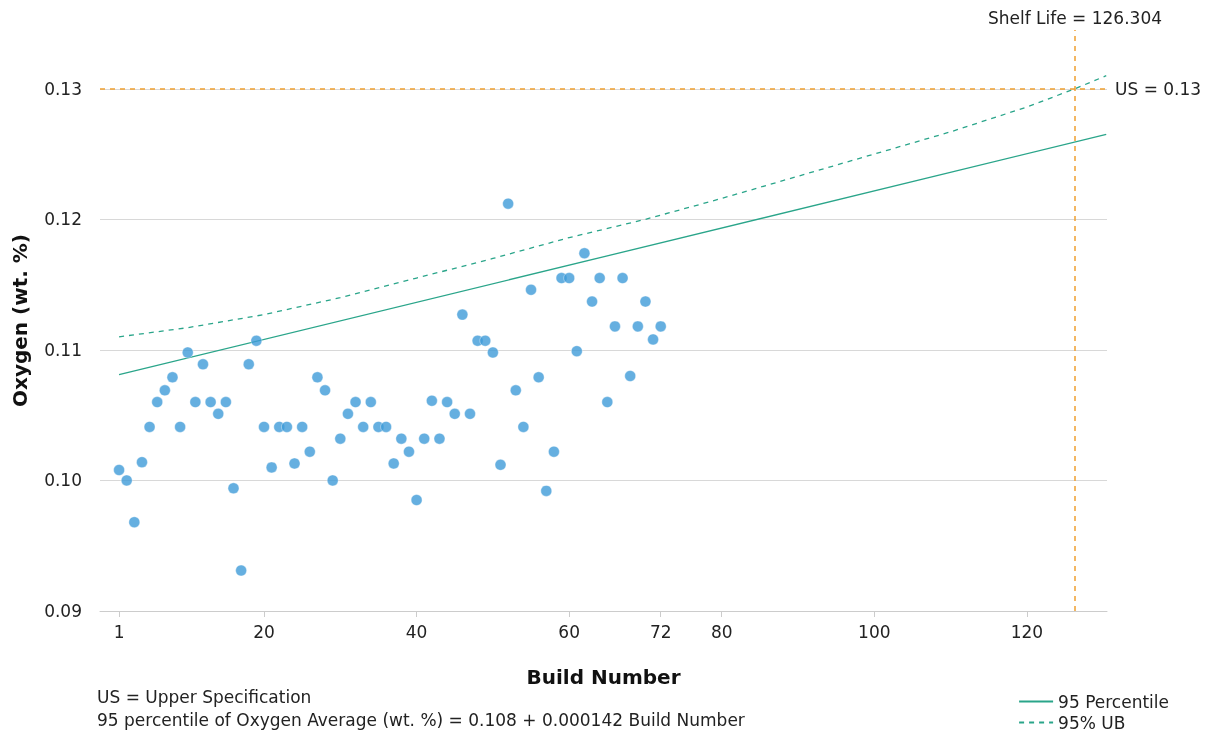 The height and width of the screenshot is (737, 1214). What do you see at coordinates (569, 631) in the screenshot?
I see `x-tick-label: 60` at bounding box center [569, 631].